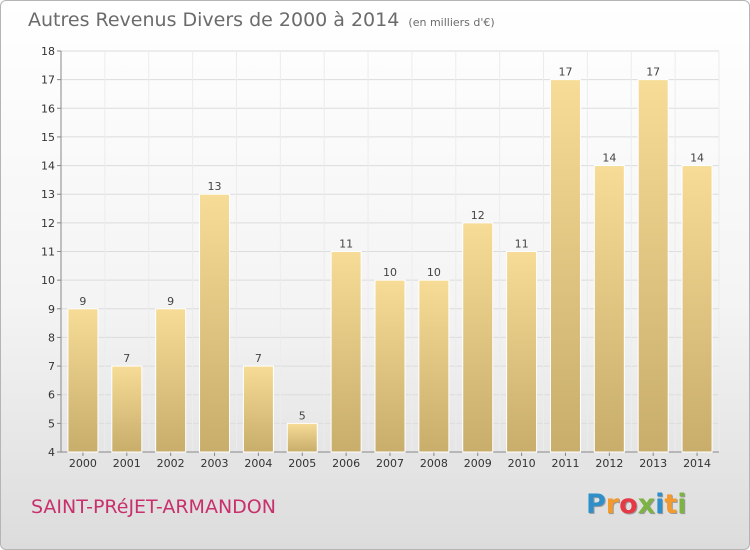 The image size is (750, 550). I want to click on y-tick-label: 16, so click(48, 108).